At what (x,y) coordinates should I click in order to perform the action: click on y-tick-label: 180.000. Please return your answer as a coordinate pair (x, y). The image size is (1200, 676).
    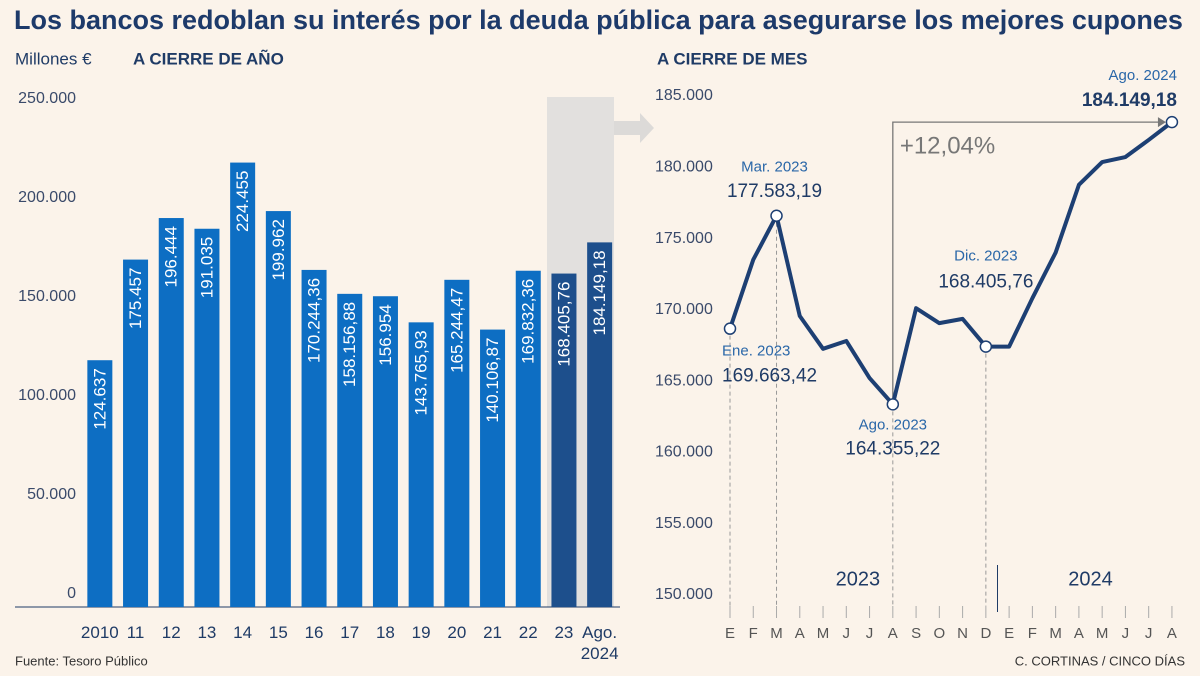
    Looking at the image, I should click on (684, 167).